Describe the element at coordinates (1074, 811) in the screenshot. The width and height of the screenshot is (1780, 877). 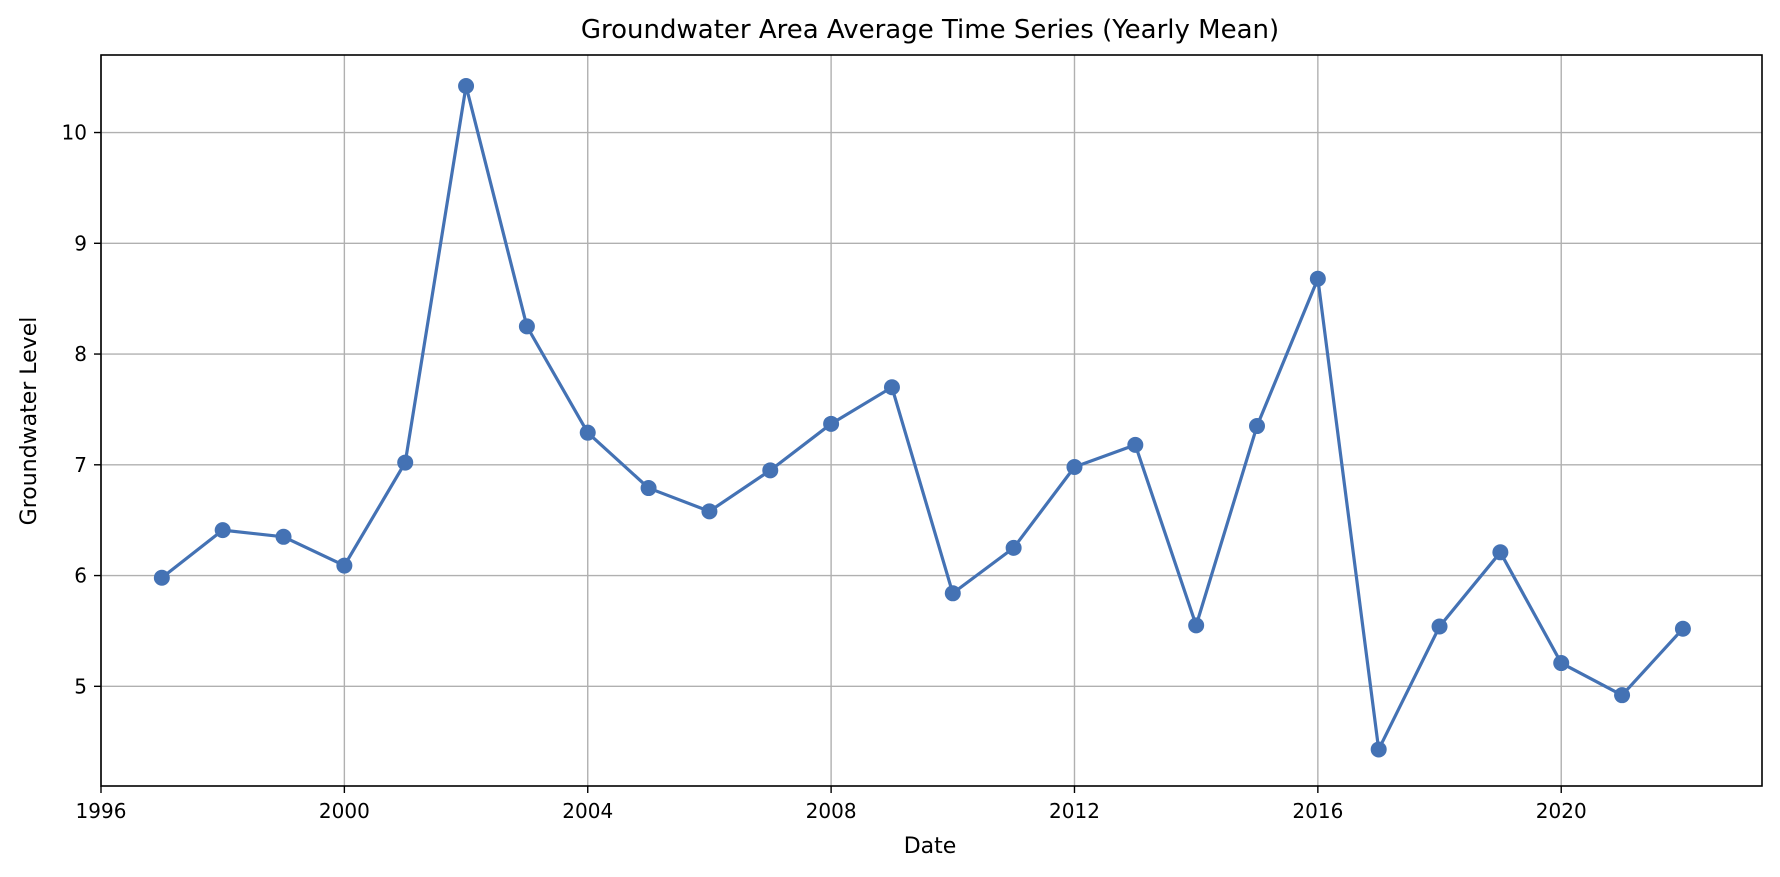
I see `x-tick-label: 2012` at that location.